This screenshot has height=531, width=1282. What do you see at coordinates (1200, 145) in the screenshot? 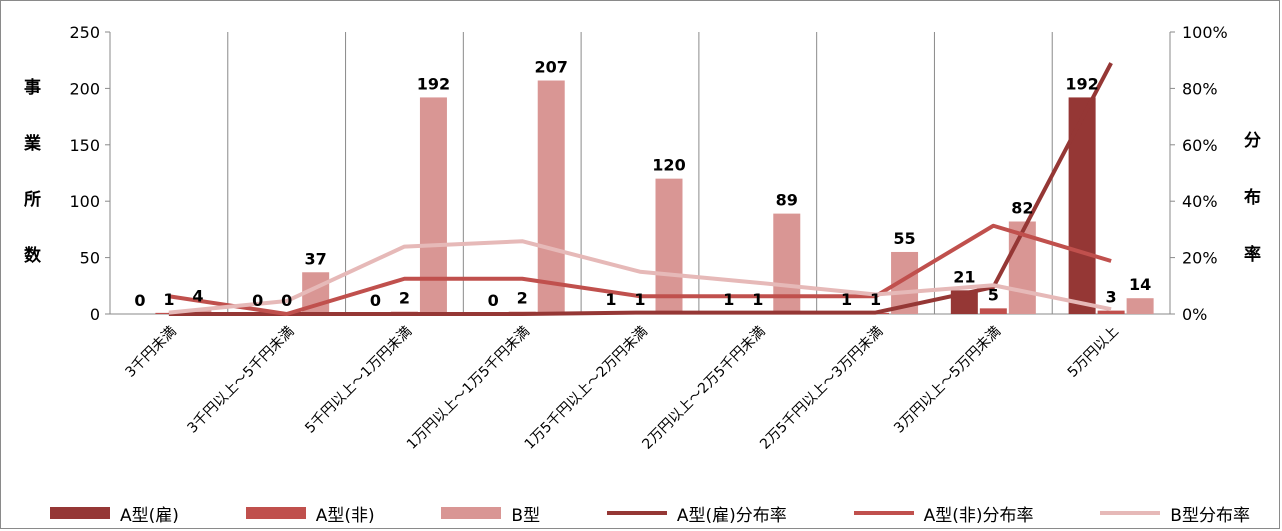
I see `y2-tick-label: 60%` at bounding box center [1200, 145].